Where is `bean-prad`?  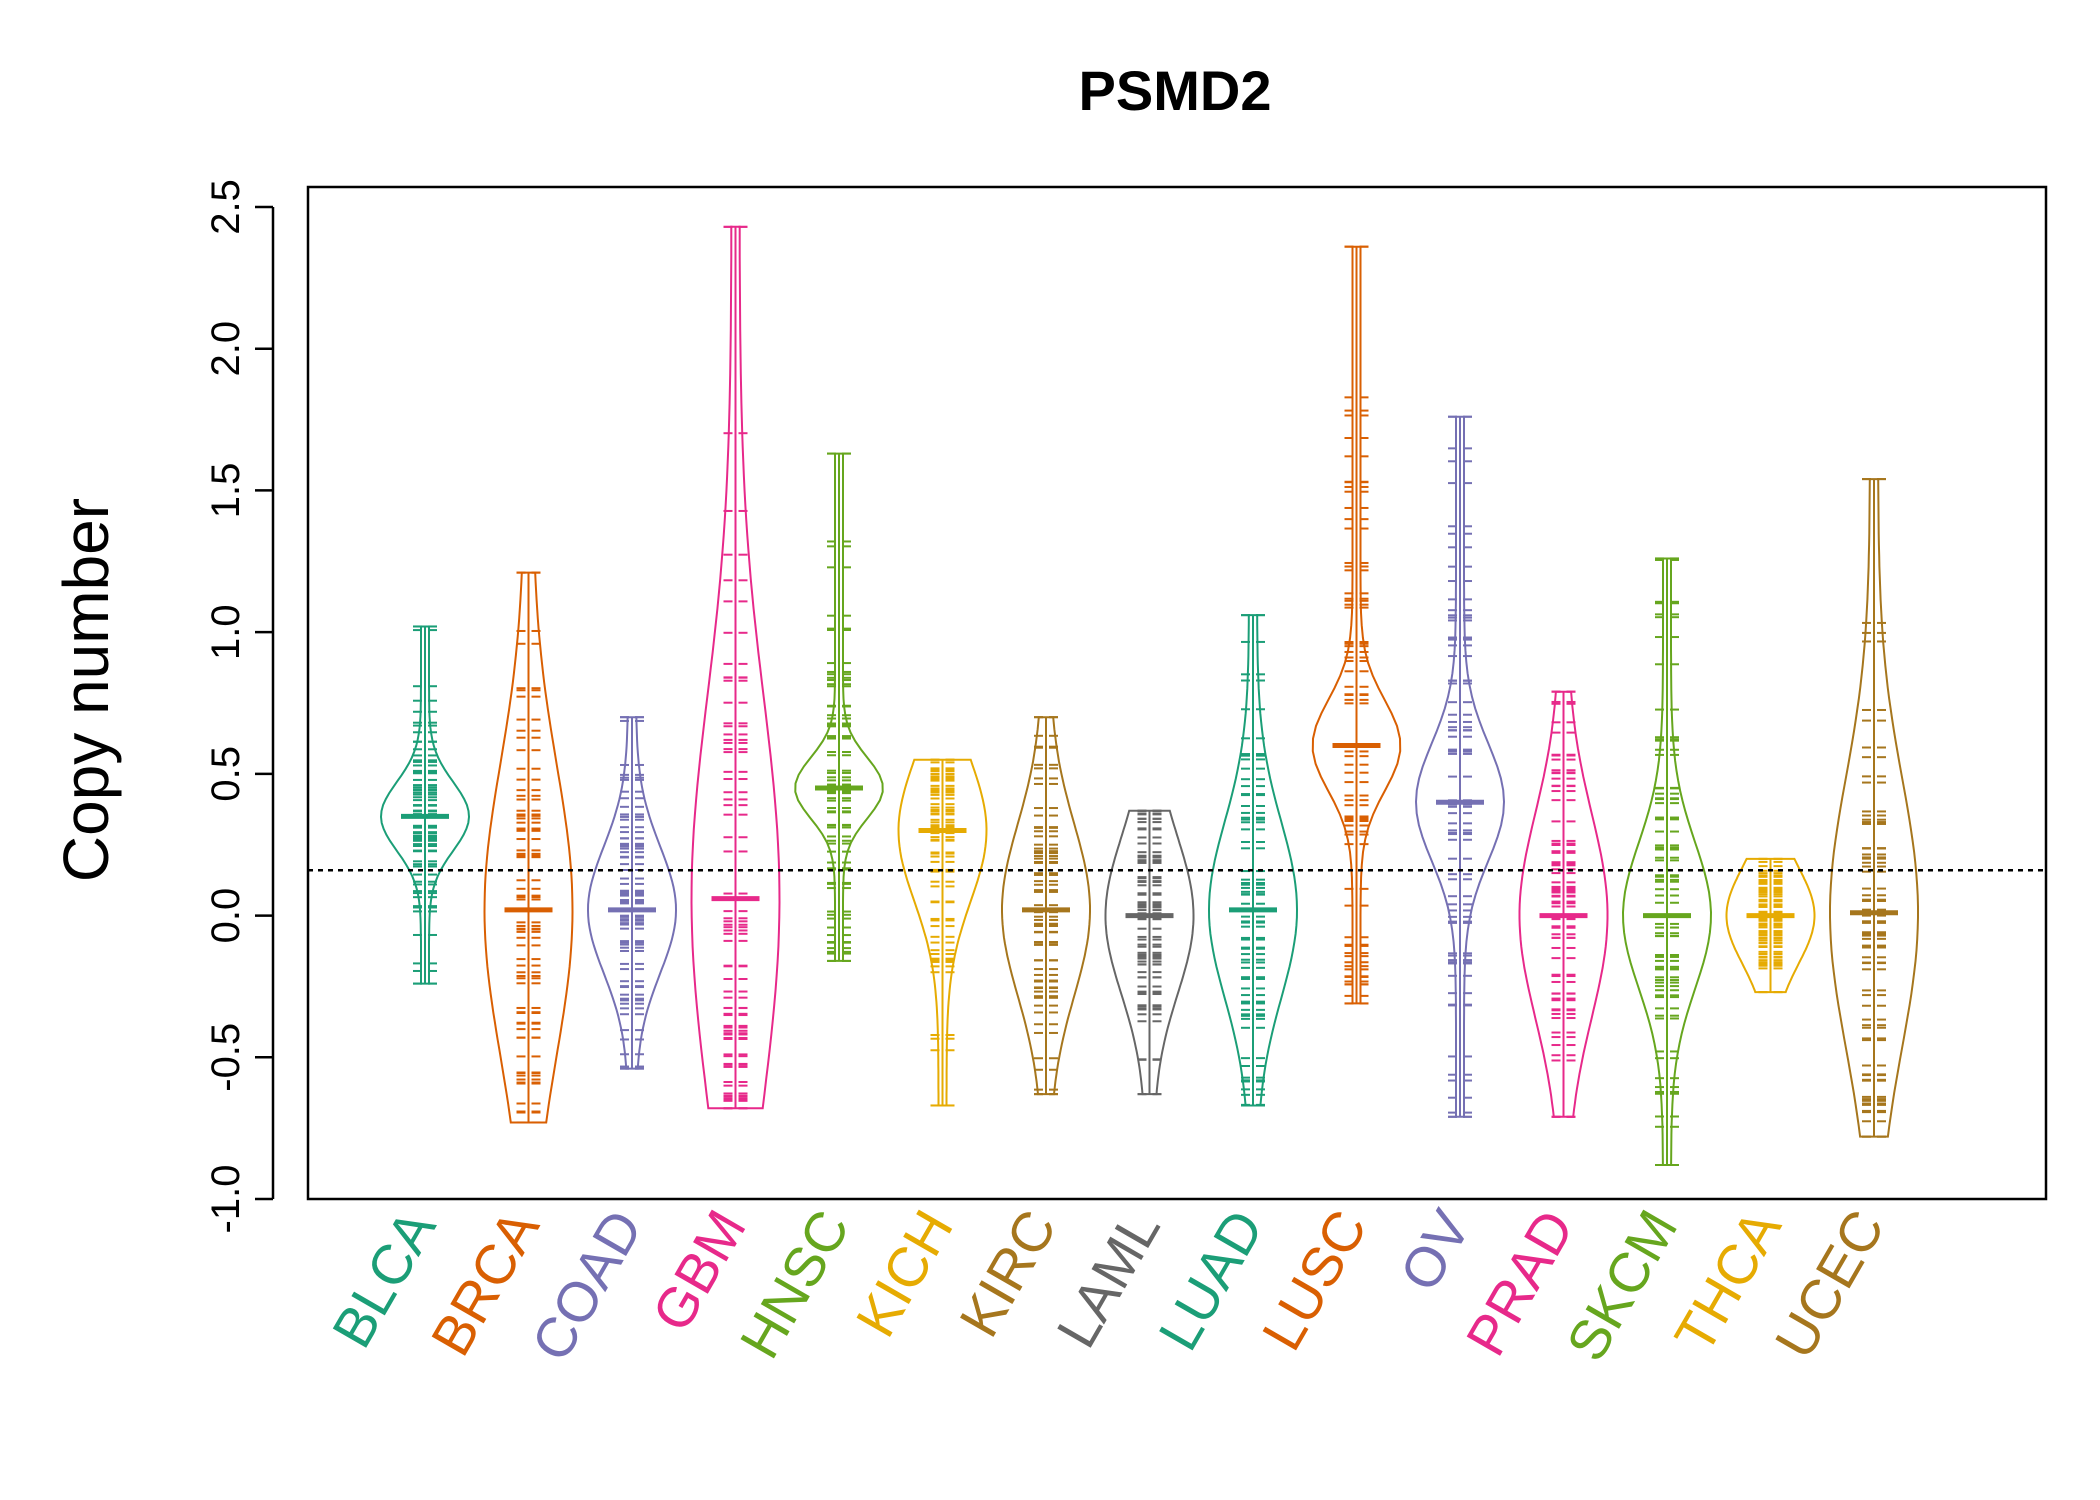
bean-prad is located at coordinates (1563, 904).